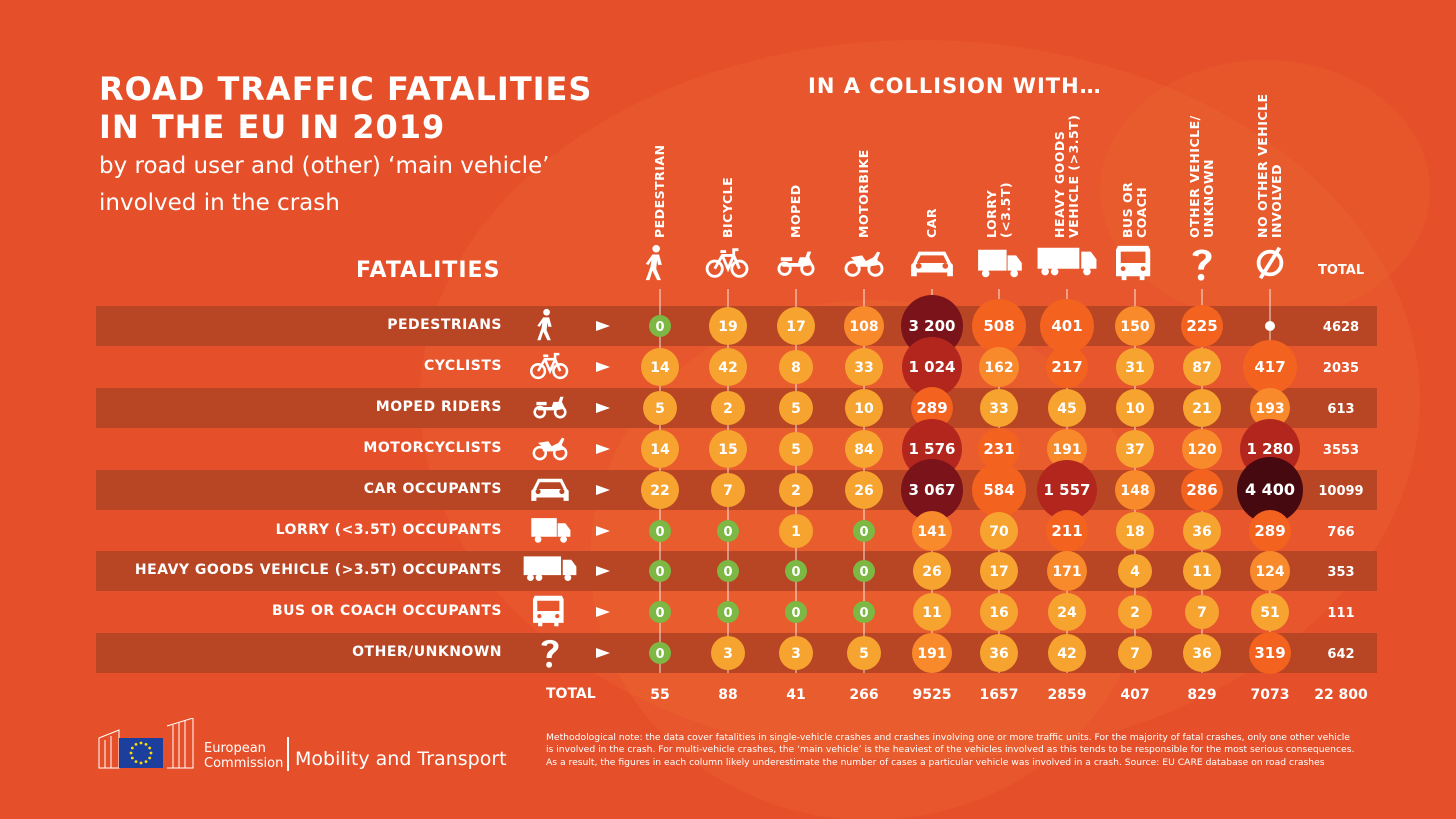 The width and height of the screenshot is (1456, 819). I want to click on value-label: 51, so click(1269, 613).